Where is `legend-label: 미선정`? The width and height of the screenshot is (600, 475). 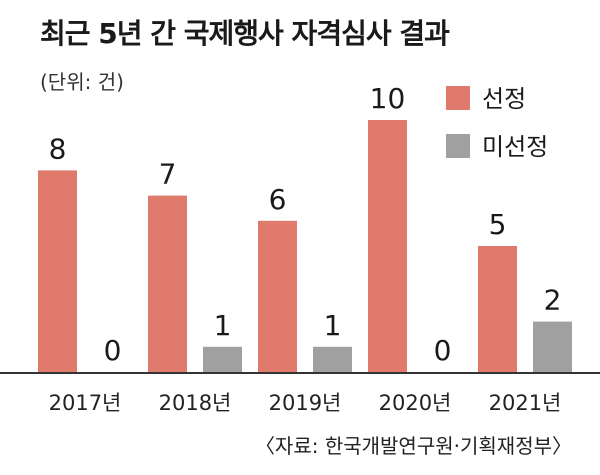
legend-label: 미선정 is located at coordinates (515, 147).